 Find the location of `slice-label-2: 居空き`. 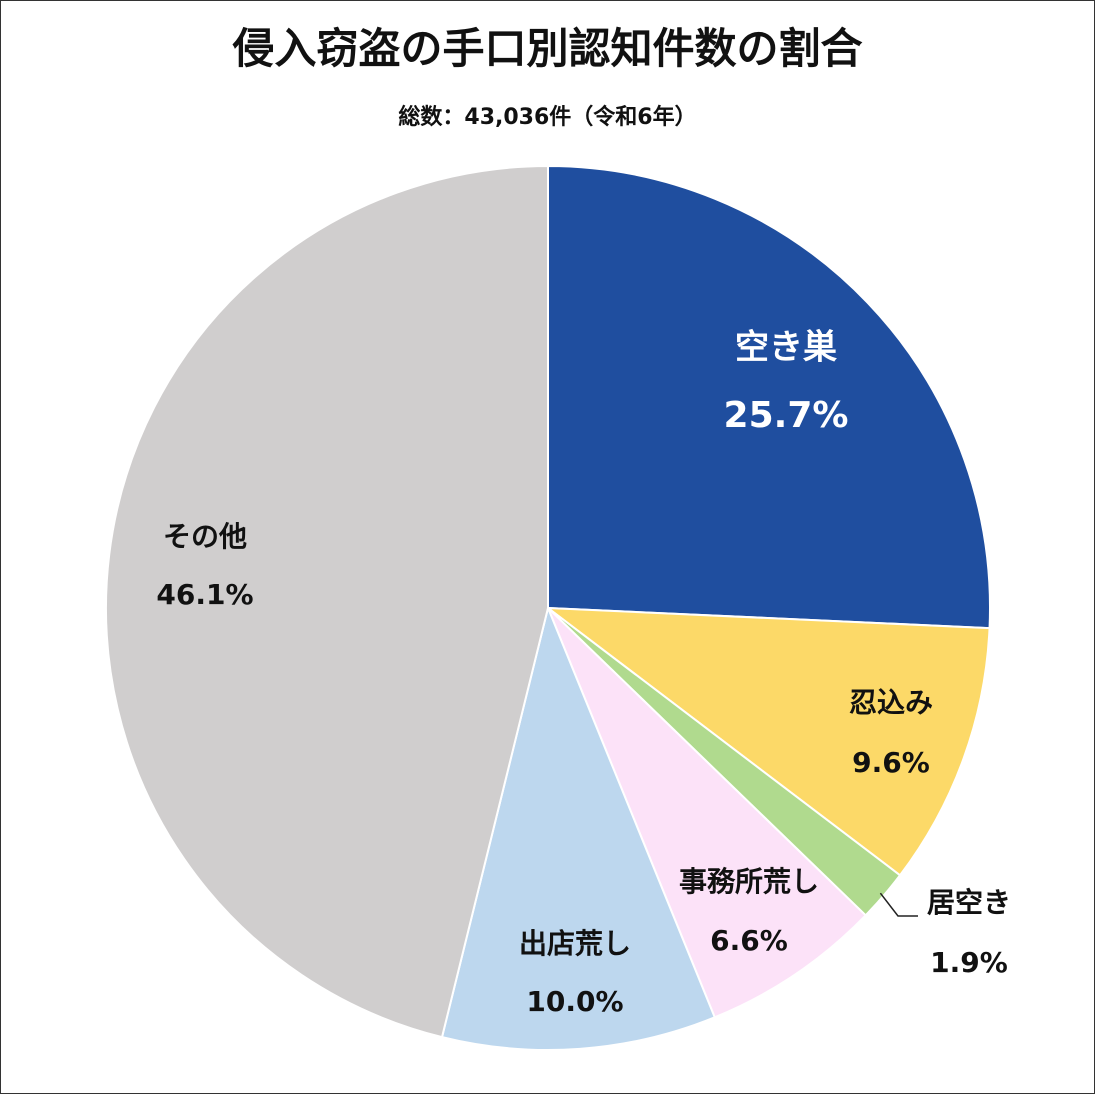

slice-label-2: 居空き is located at coordinates (969, 902).